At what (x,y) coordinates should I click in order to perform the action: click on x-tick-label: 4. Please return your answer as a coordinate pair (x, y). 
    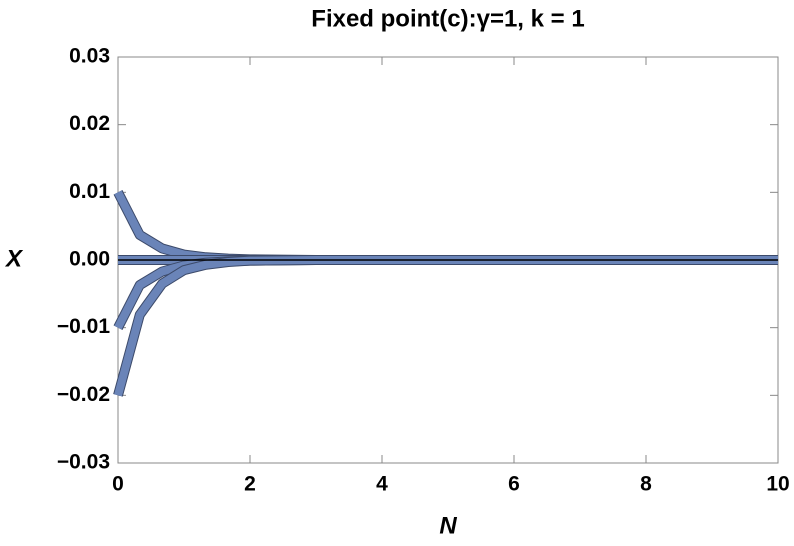
    Looking at the image, I should click on (382, 484).